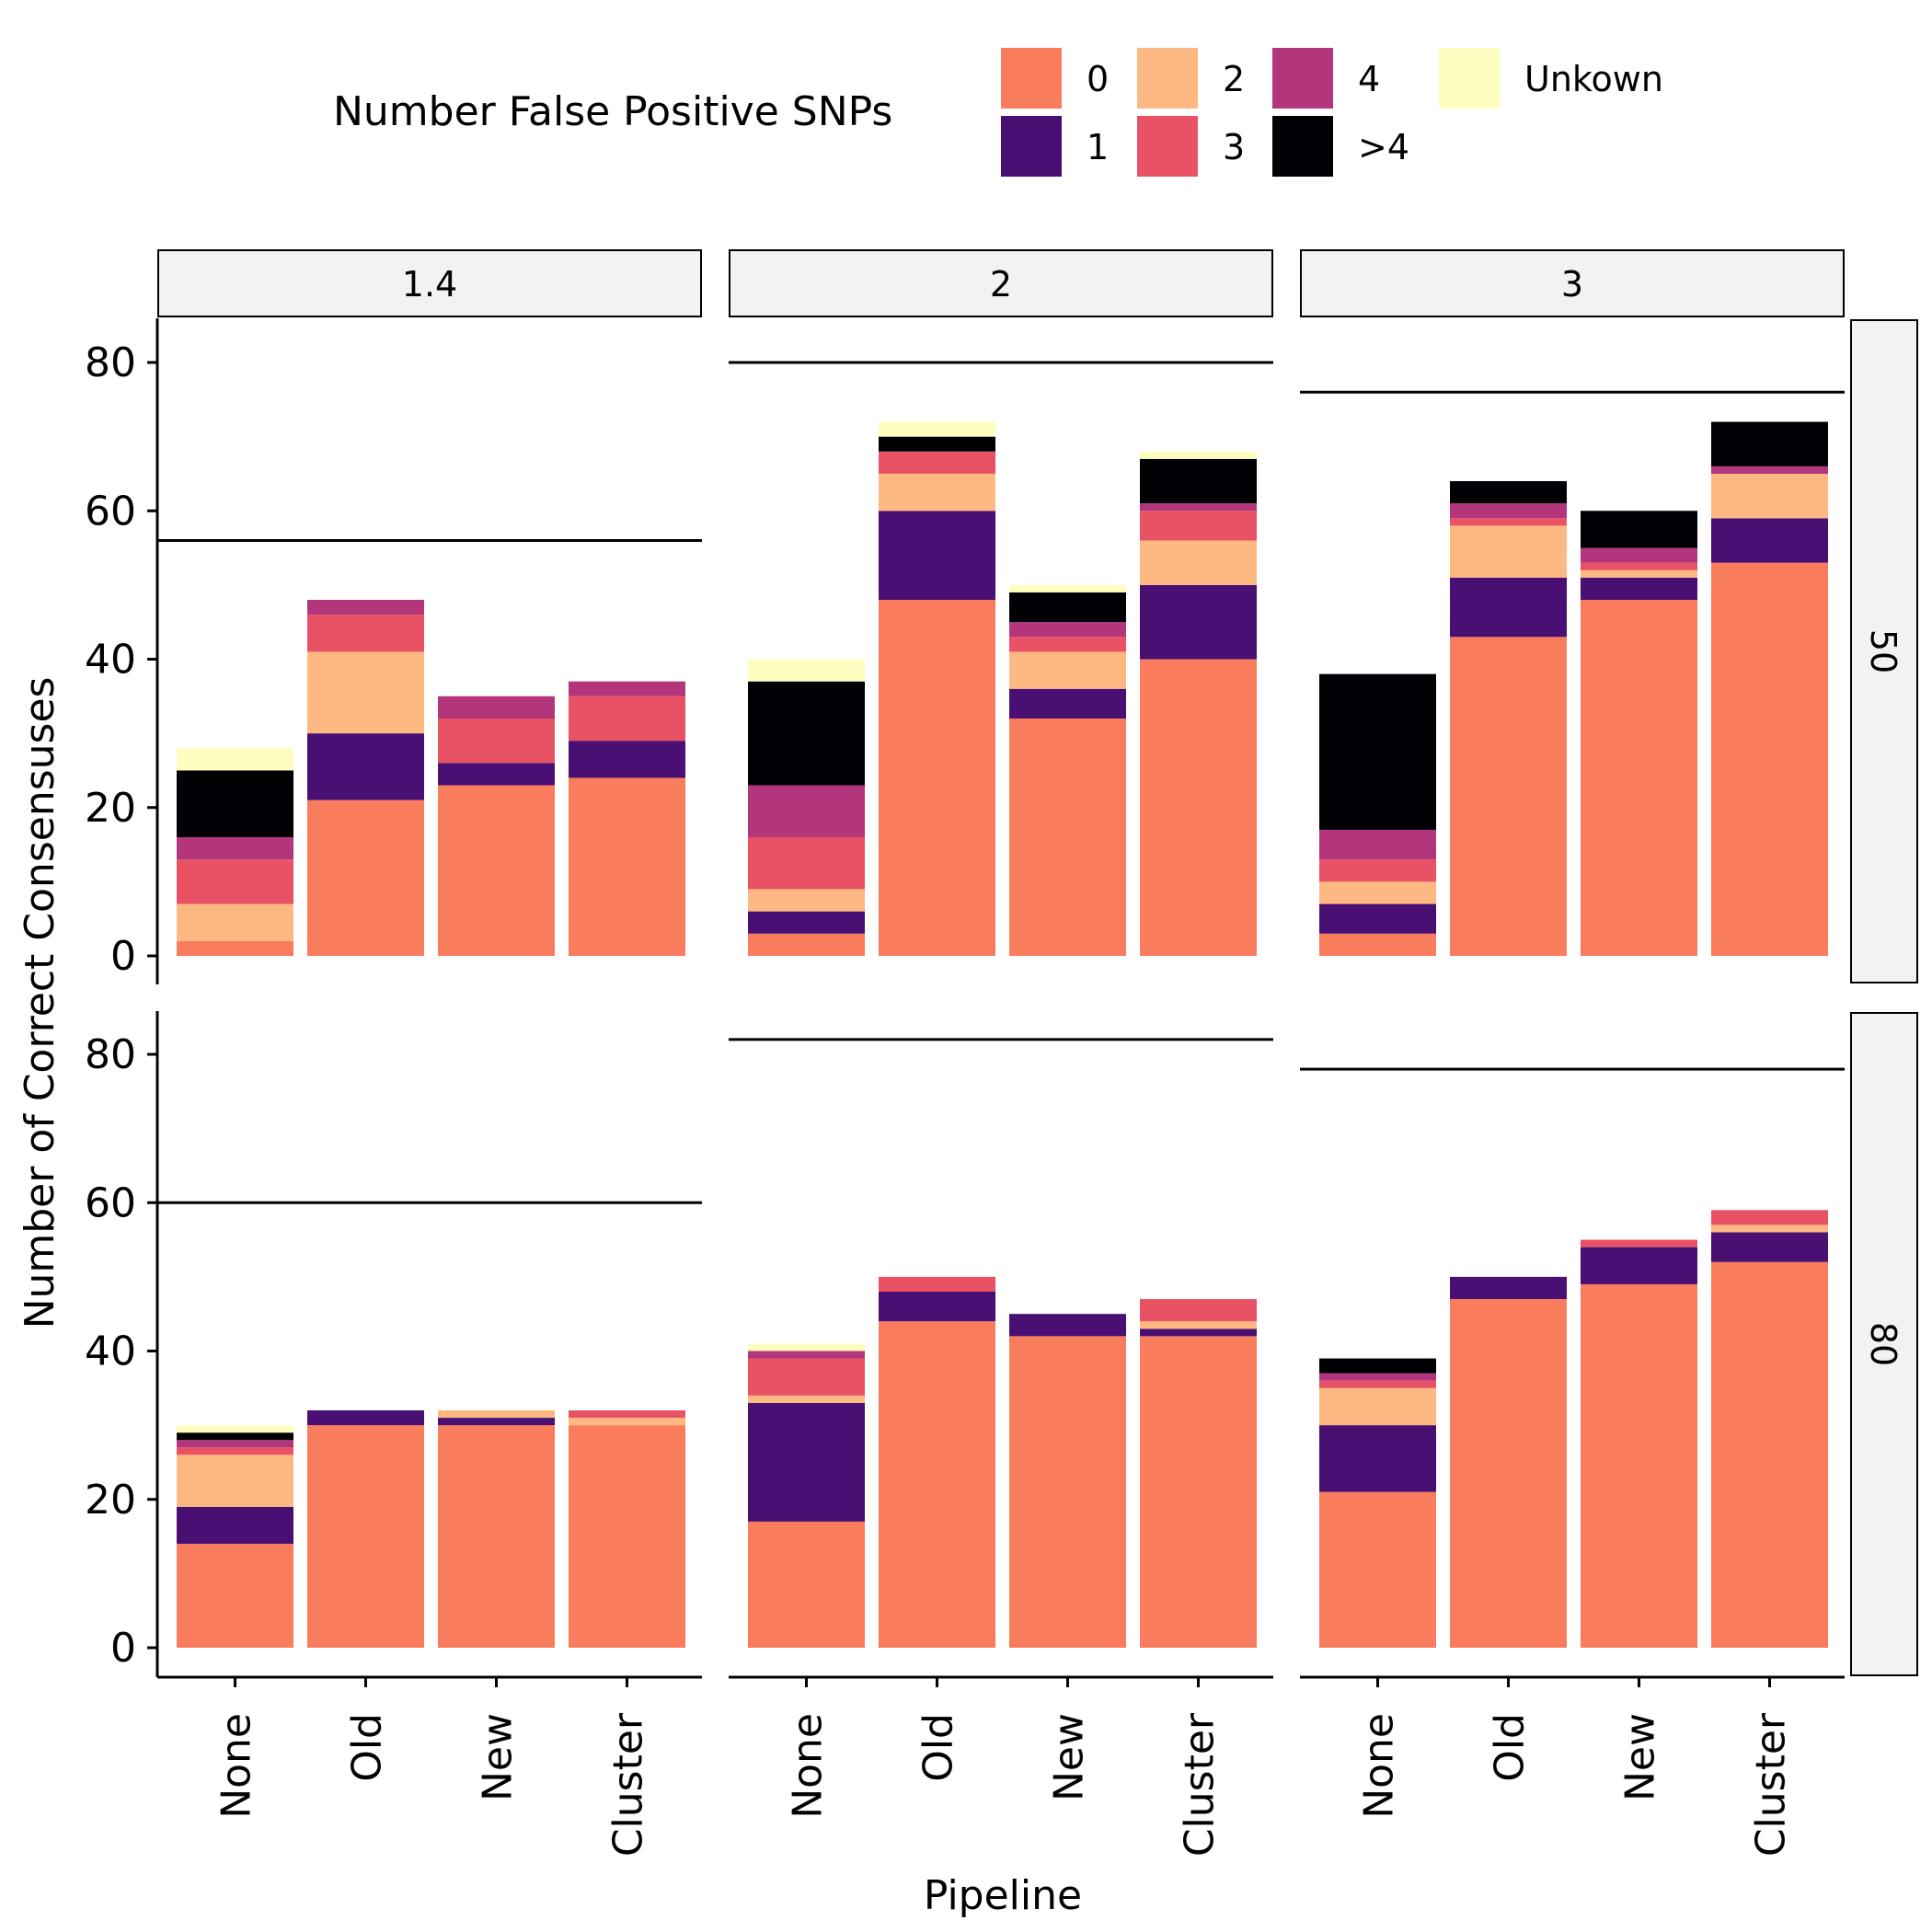 This screenshot has width=1932, height=1932. Describe the element at coordinates (1055, 146) in the screenshot. I see `legend-entry: 1` at that location.